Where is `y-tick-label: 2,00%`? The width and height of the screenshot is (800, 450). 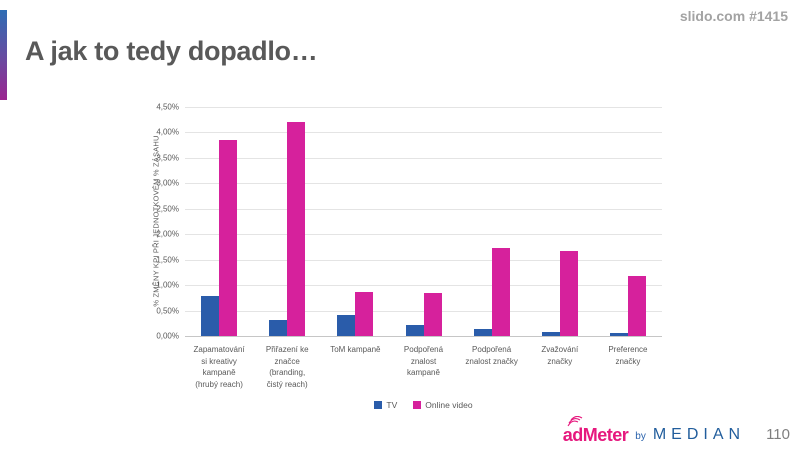 y-tick-label: 2,00% is located at coordinates (167, 234).